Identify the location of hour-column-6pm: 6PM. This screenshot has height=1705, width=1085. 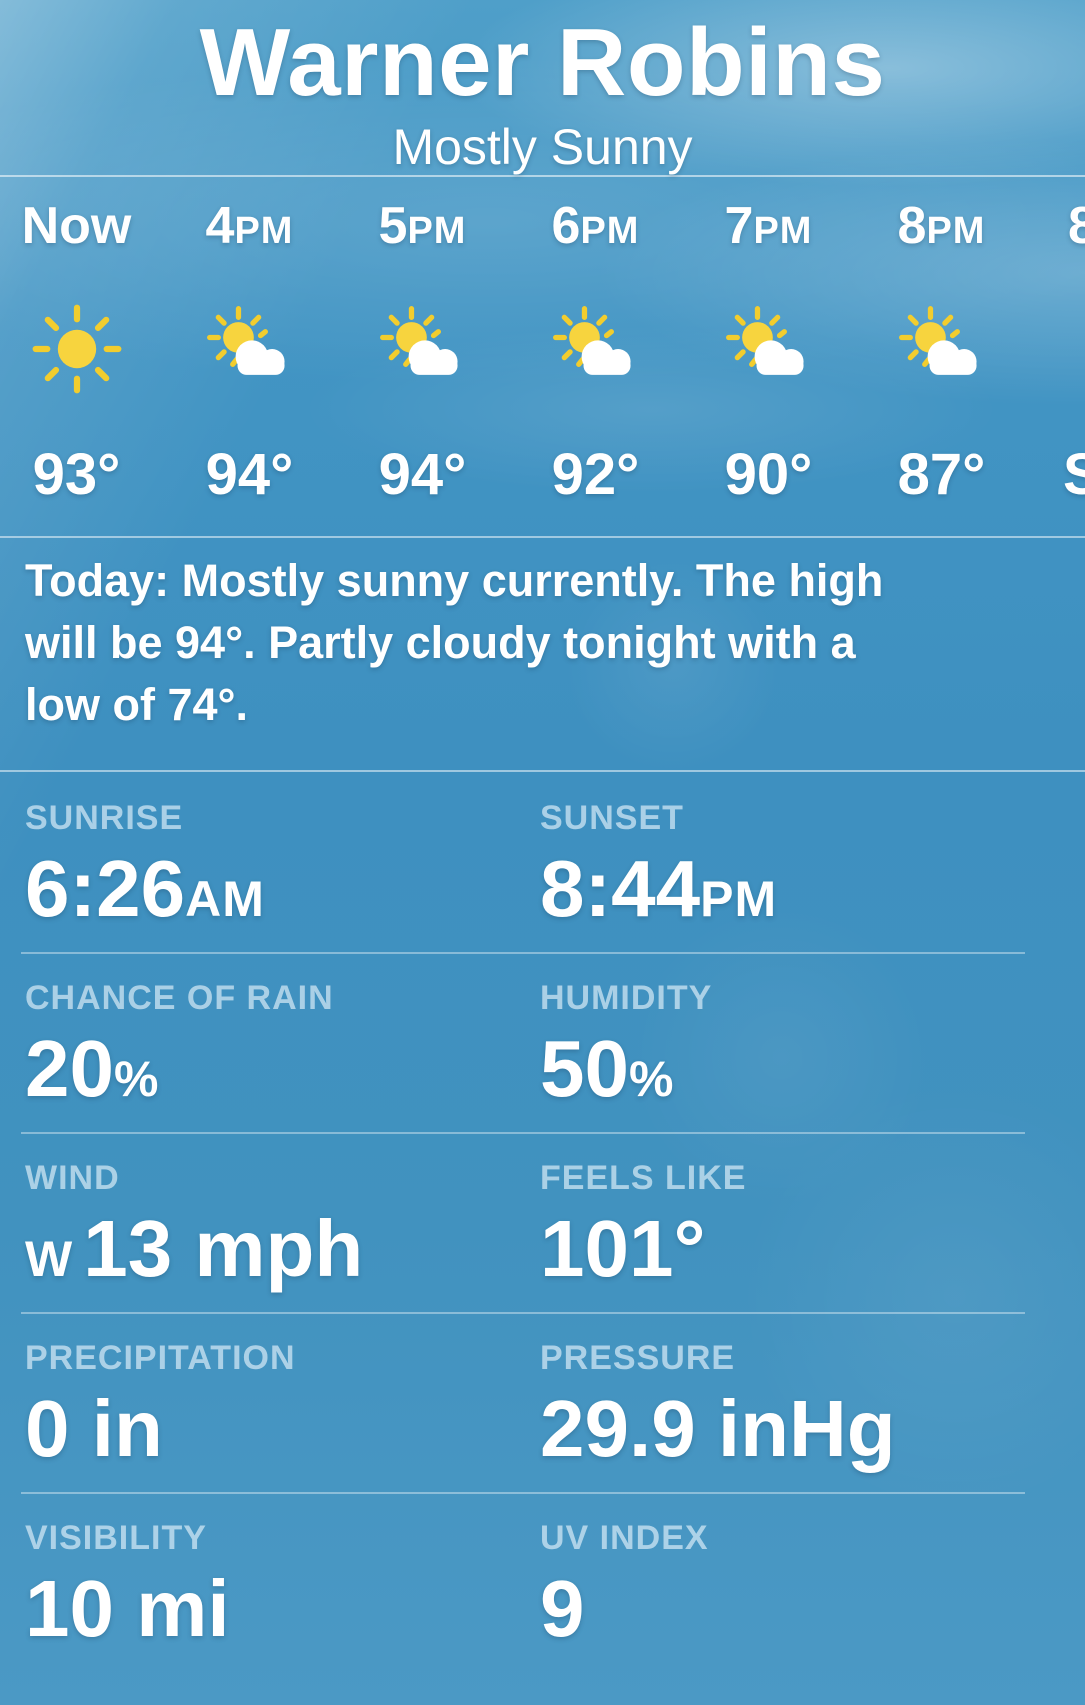
(595, 341).